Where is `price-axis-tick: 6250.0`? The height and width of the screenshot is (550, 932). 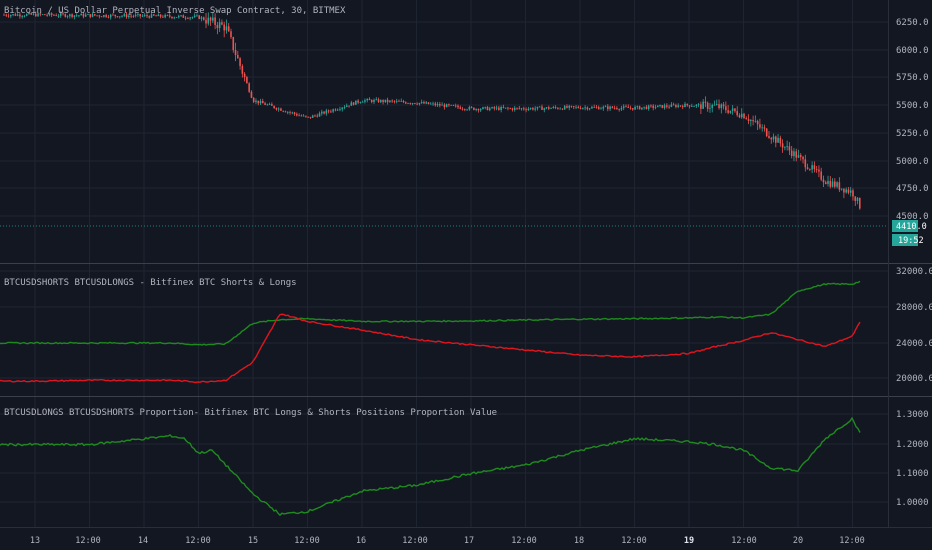
price-axis-tick: 6250.0 is located at coordinates (912, 23).